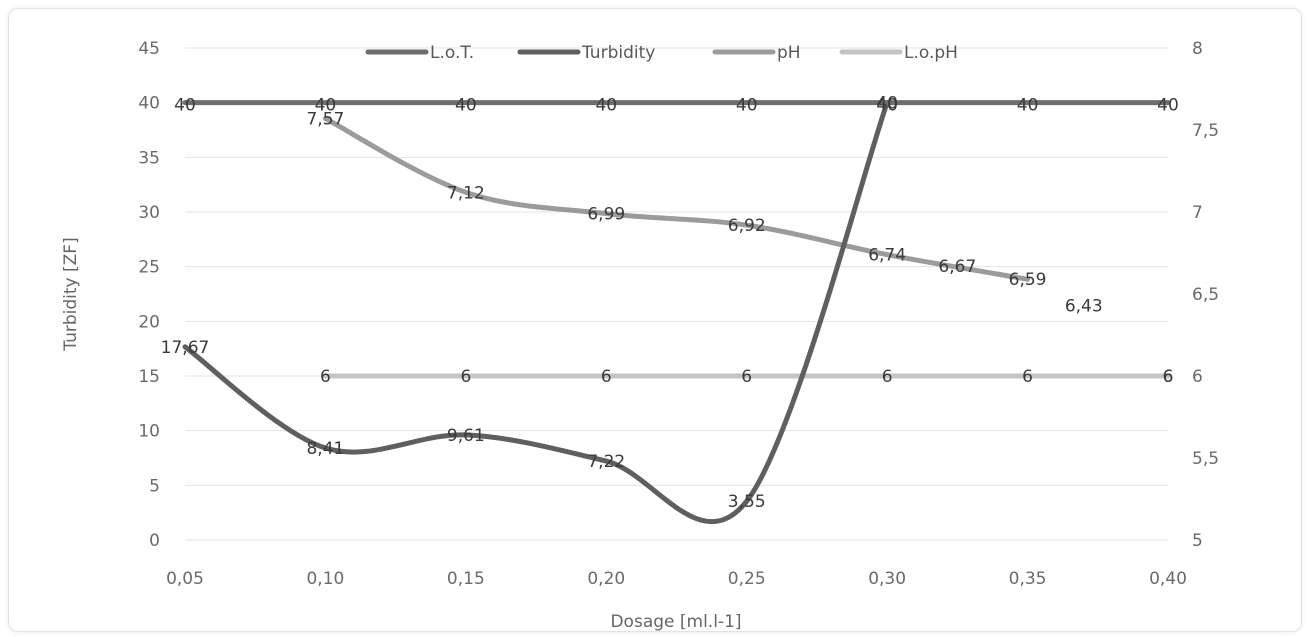 The height and width of the screenshot is (637, 1309). What do you see at coordinates (149, 104) in the screenshot?
I see `y-tick-label: 40` at bounding box center [149, 104].